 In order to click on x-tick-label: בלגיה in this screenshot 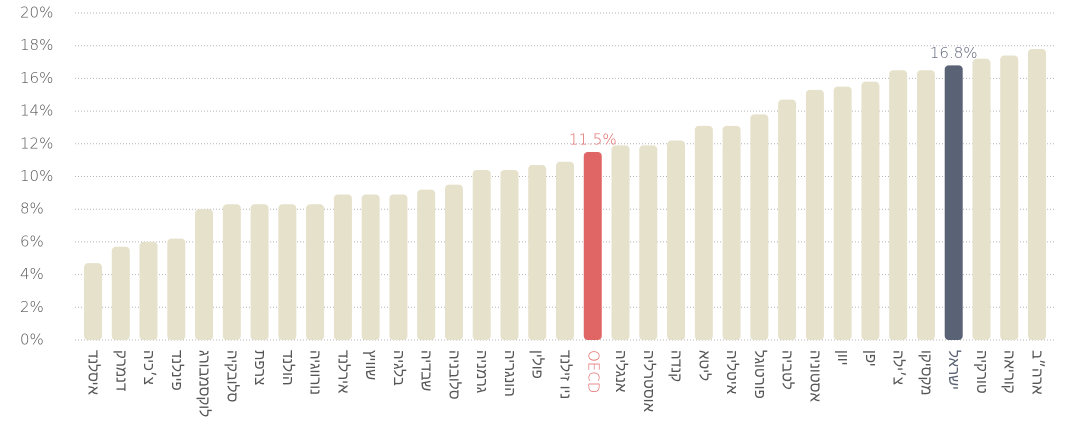, I will do `click(399, 368)`.